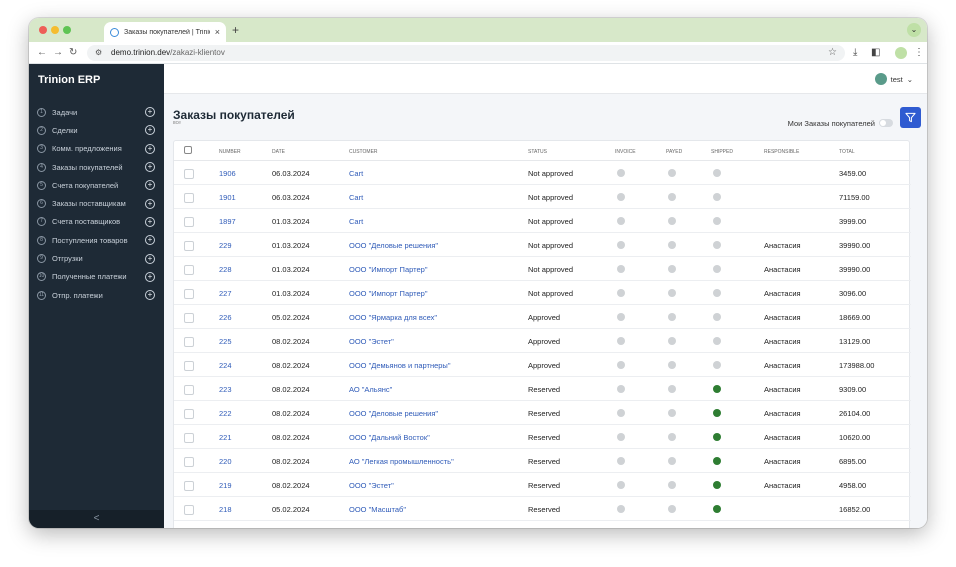 This screenshot has height=567, width=956. What do you see at coordinates (901, 53) in the screenshot?
I see `profile-avatar` at bounding box center [901, 53].